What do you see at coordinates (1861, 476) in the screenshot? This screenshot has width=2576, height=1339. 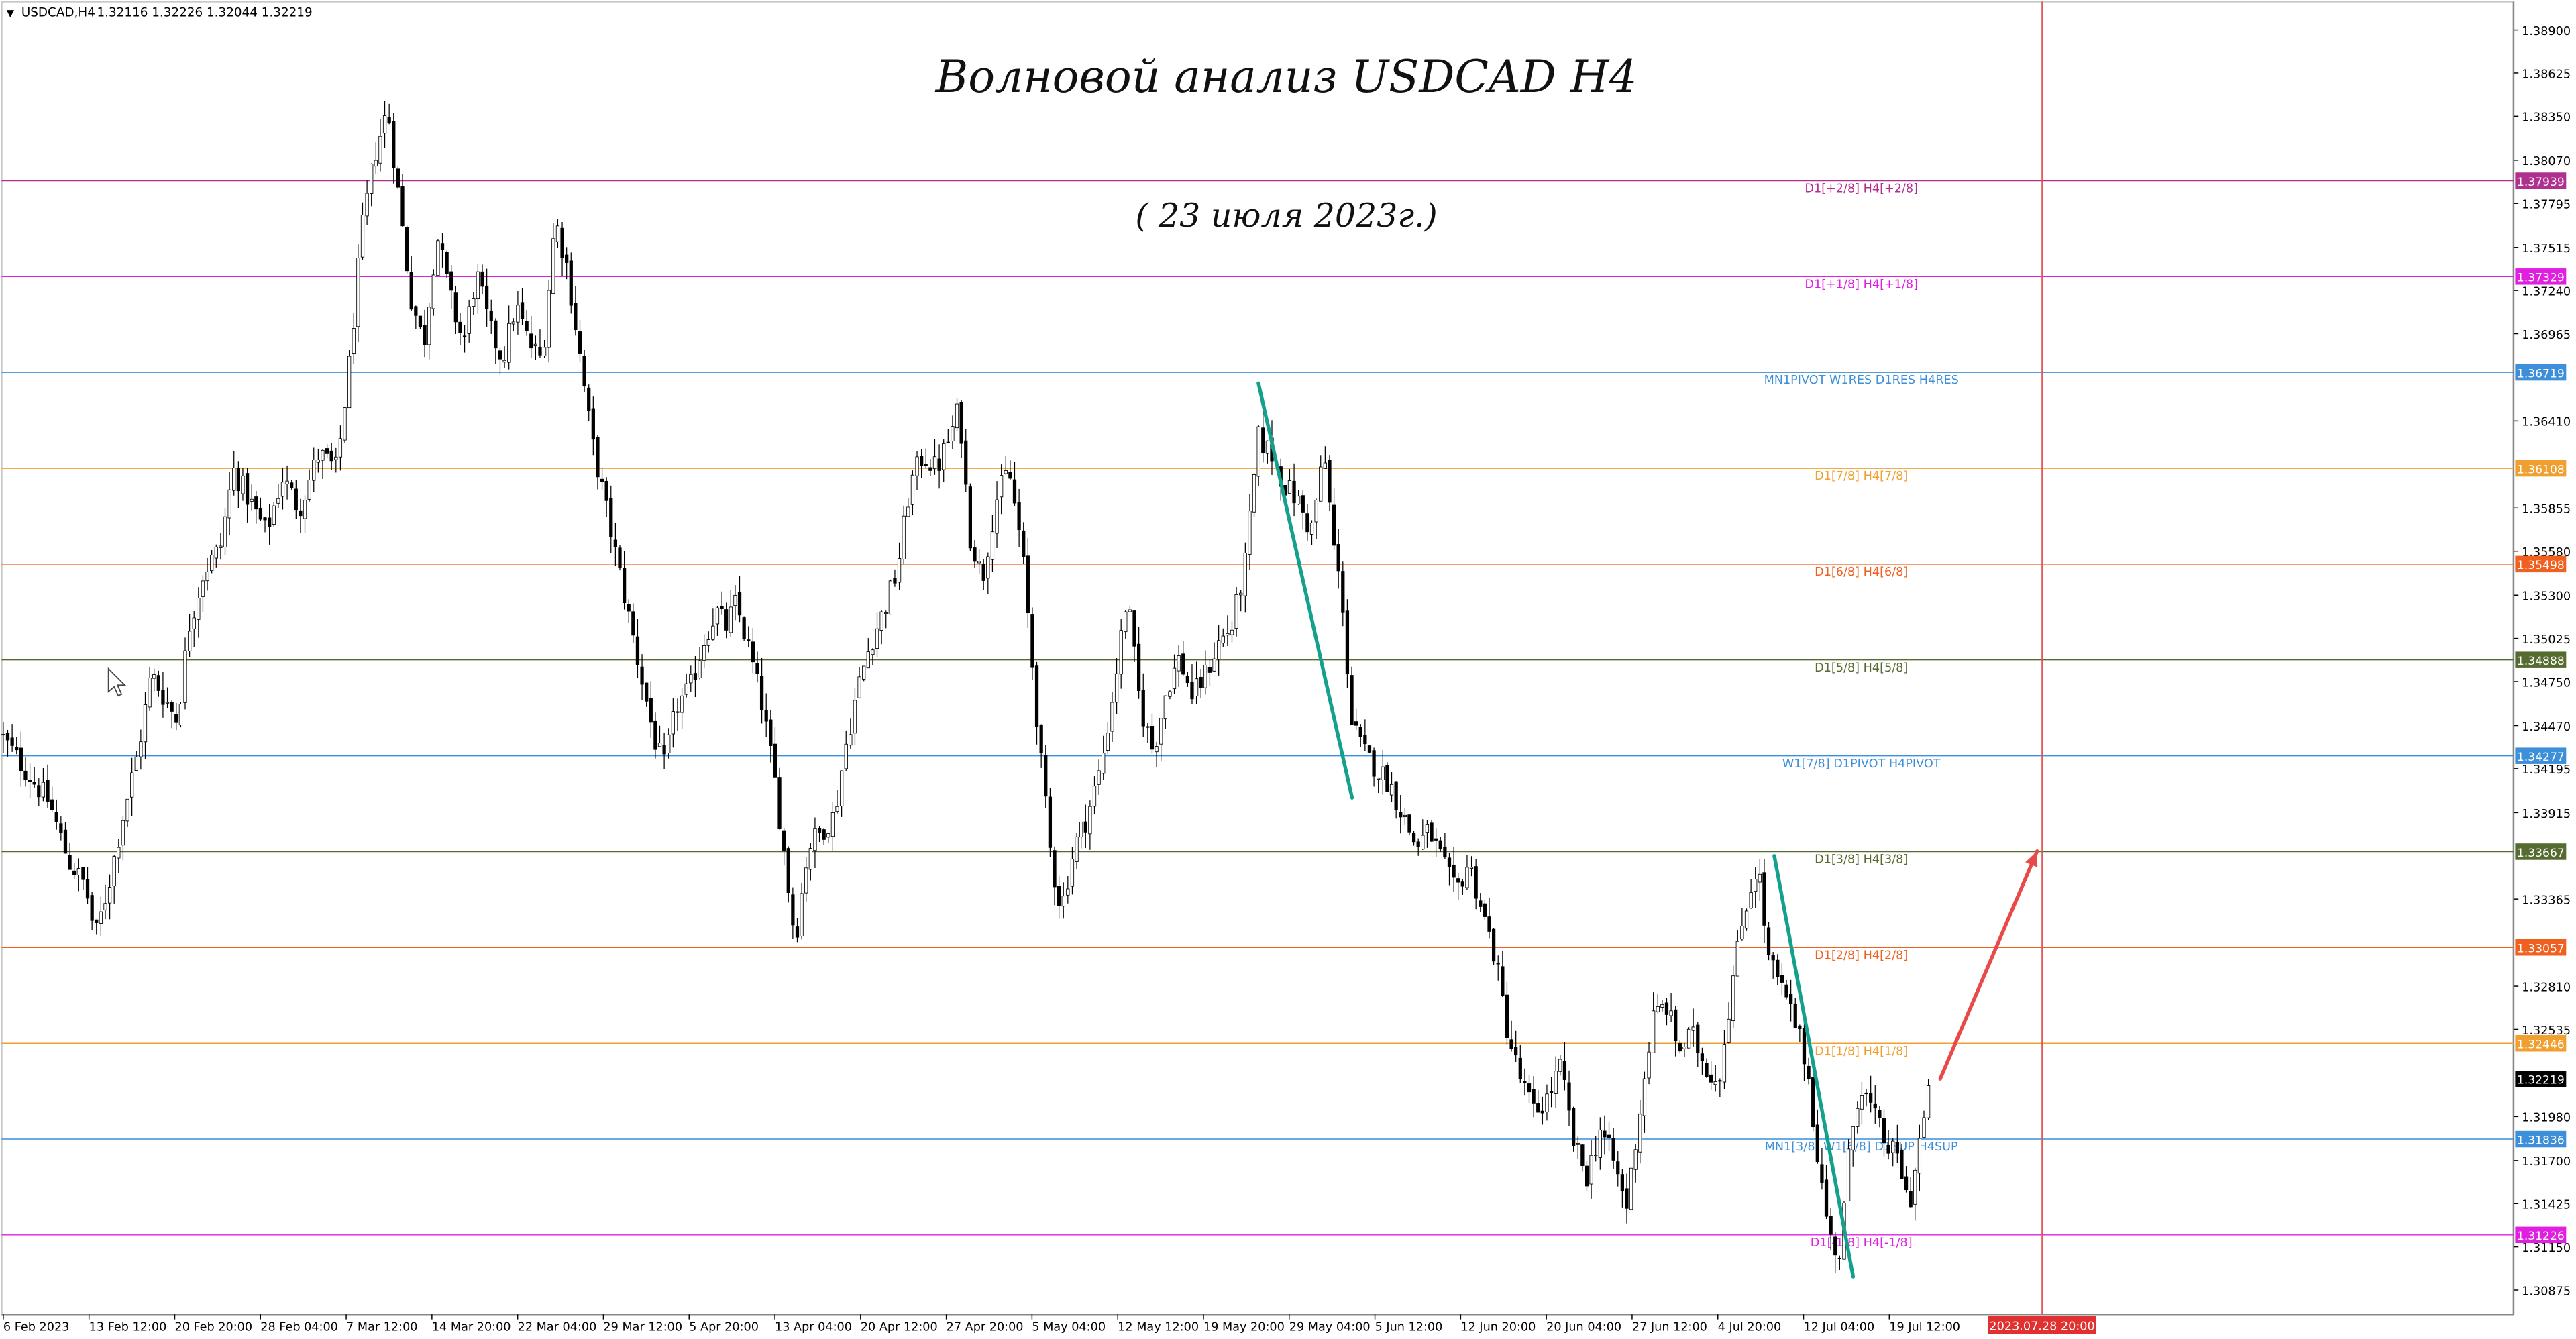 I see `level-label: D1[7/8] H4[7/8]` at bounding box center [1861, 476].